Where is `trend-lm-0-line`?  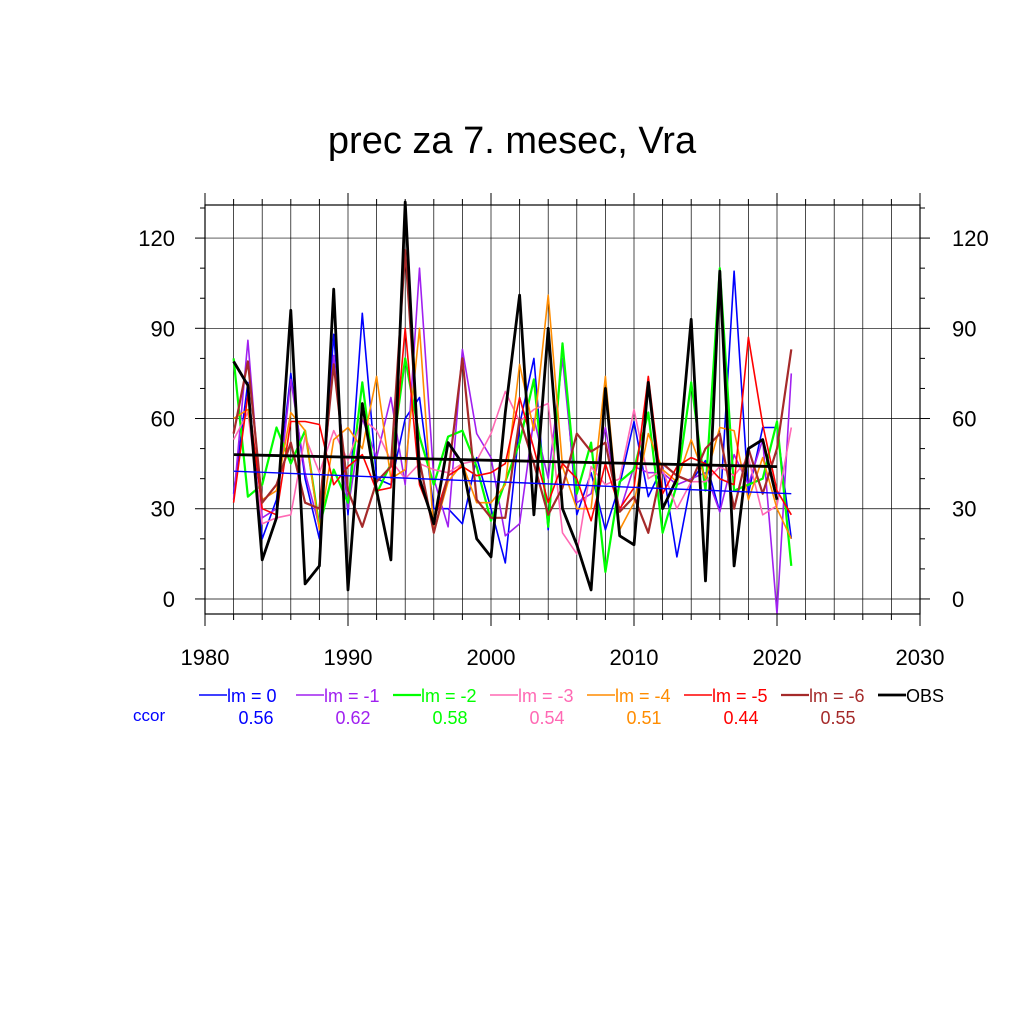
trend-lm-0-line is located at coordinates (512, 482).